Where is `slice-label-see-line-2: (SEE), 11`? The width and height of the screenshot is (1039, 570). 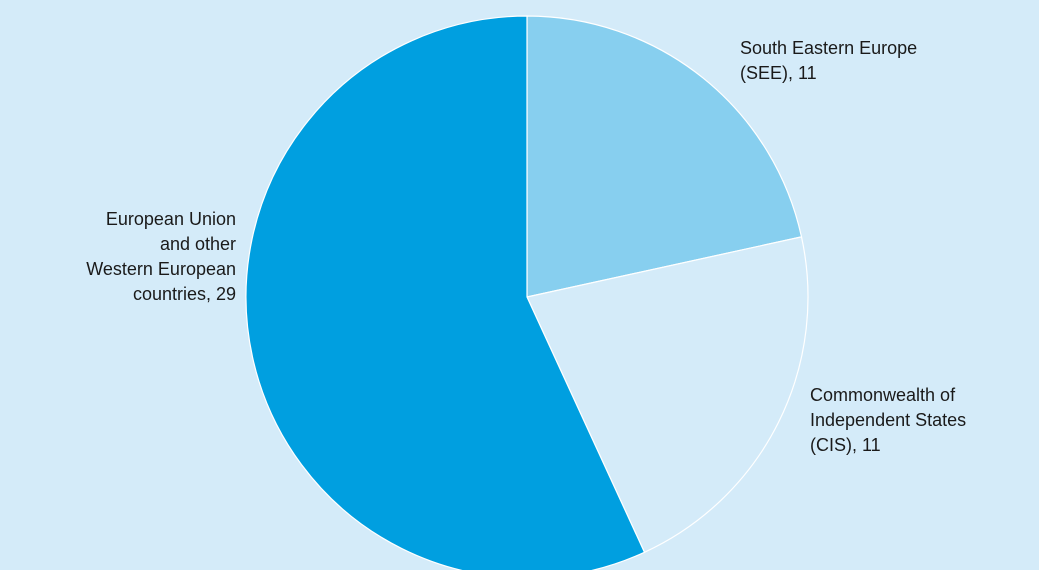
slice-label-see-line-2: (SEE), 11 is located at coordinates (778, 73).